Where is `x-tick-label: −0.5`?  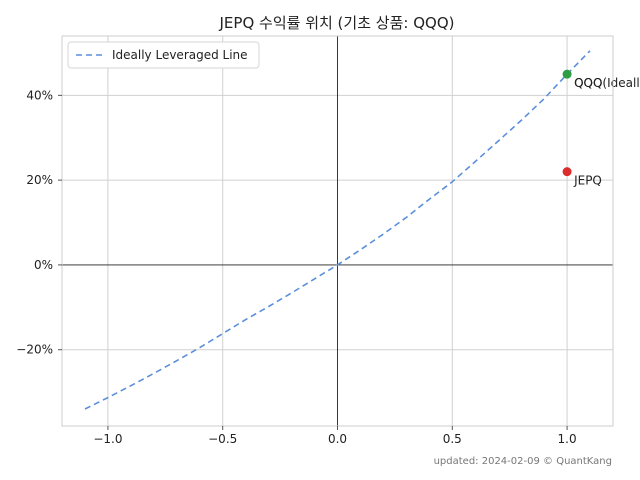 x-tick-label: −0.5 is located at coordinates (222, 439).